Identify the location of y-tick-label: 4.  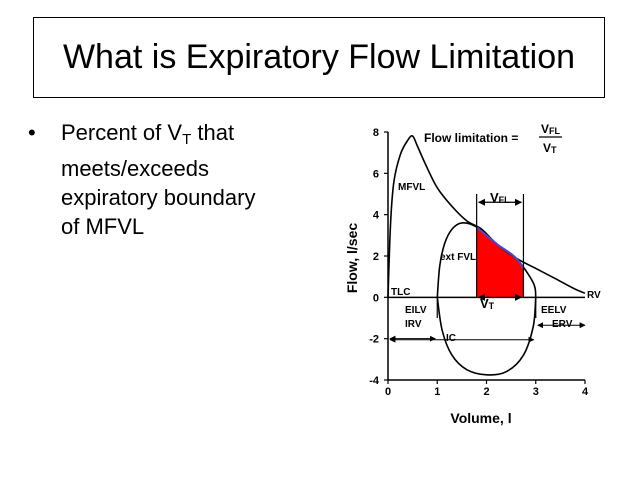
(376, 216).